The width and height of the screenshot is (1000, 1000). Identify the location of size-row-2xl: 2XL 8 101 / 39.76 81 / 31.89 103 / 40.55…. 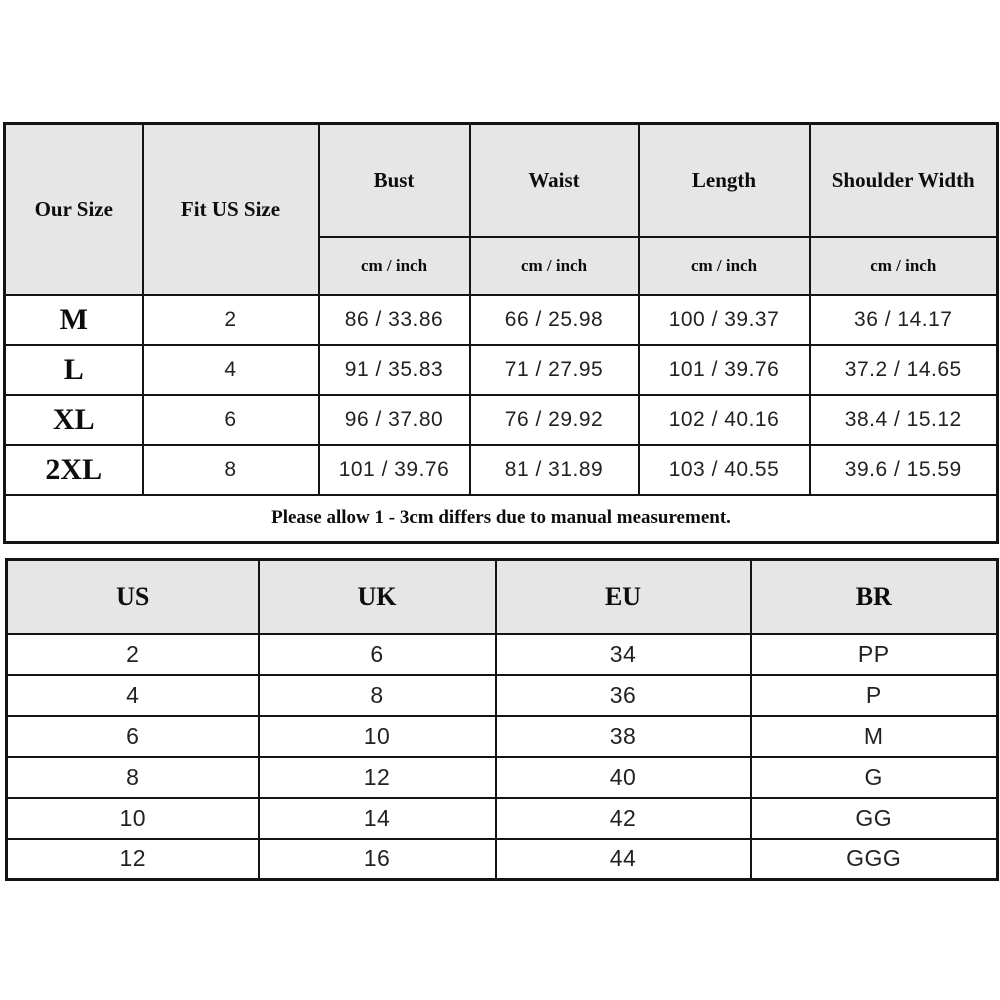
(501, 469).